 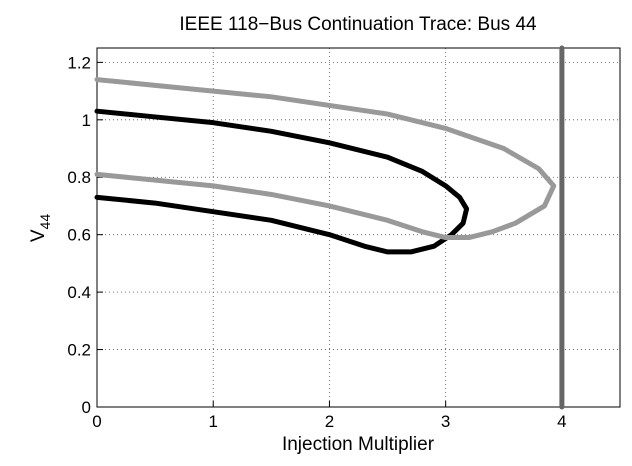 What do you see at coordinates (38, 235) in the screenshot?
I see `y-axis-label-main: V` at bounding box center [38, 235].